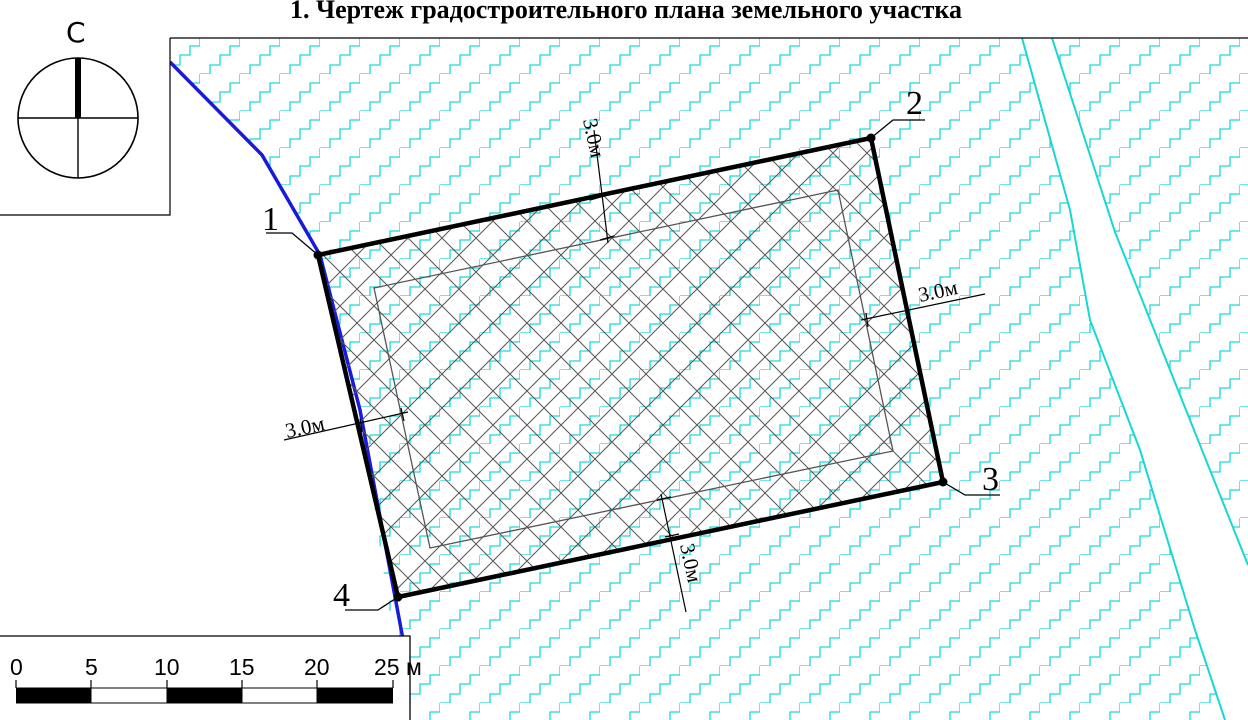 The width and height of the screenshot is (1248, 720). What do you see at coordinates (270, 219) in the screenshot?
I see `corner-label-1: 1` at bounding box center [270, 219].